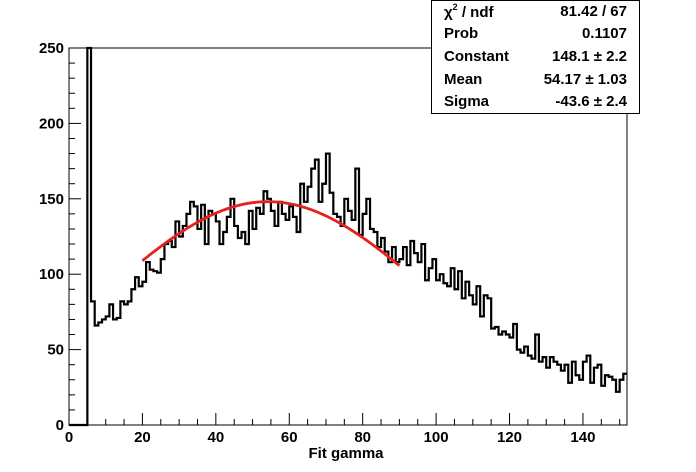  Describe the element at coordinates (585, 79) in the screenshot. I see `stats-value-mean: 54.17 ± 1.03` at that location.